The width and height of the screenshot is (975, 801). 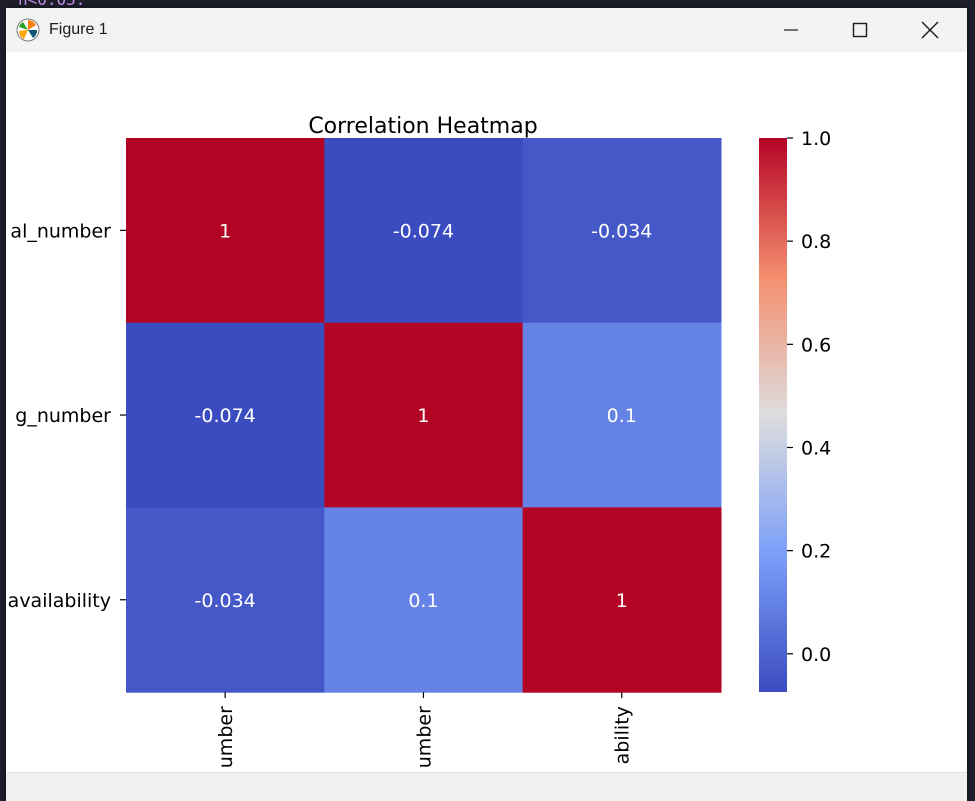 I want to click on minimize-icon, so click(x=791, y=30).